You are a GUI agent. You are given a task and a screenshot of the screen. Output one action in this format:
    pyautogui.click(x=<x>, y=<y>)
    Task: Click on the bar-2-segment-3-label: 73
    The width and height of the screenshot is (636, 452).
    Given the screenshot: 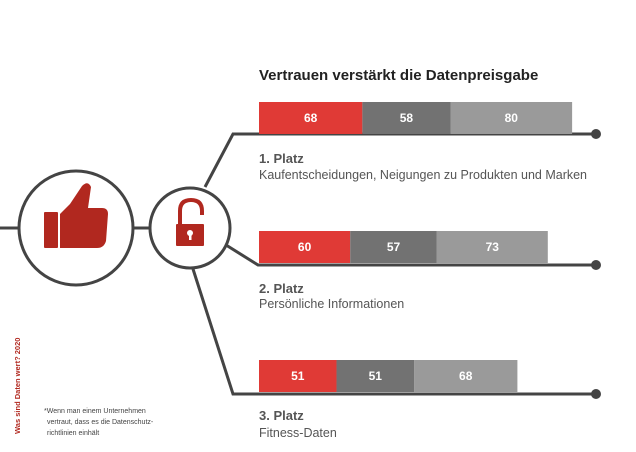 What is the action you would take?
    pyautogui.click(x=493, y=247)
    